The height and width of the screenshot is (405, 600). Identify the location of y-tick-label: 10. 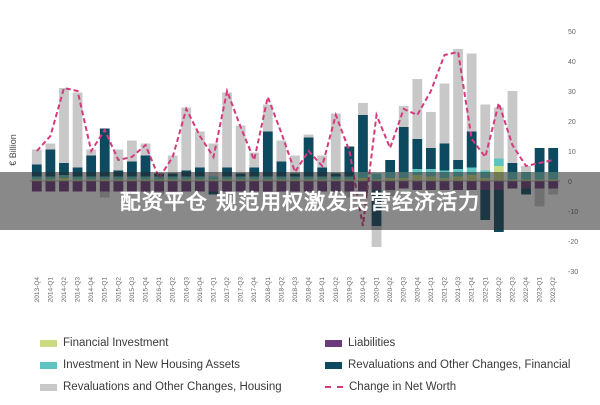
(572, 152).